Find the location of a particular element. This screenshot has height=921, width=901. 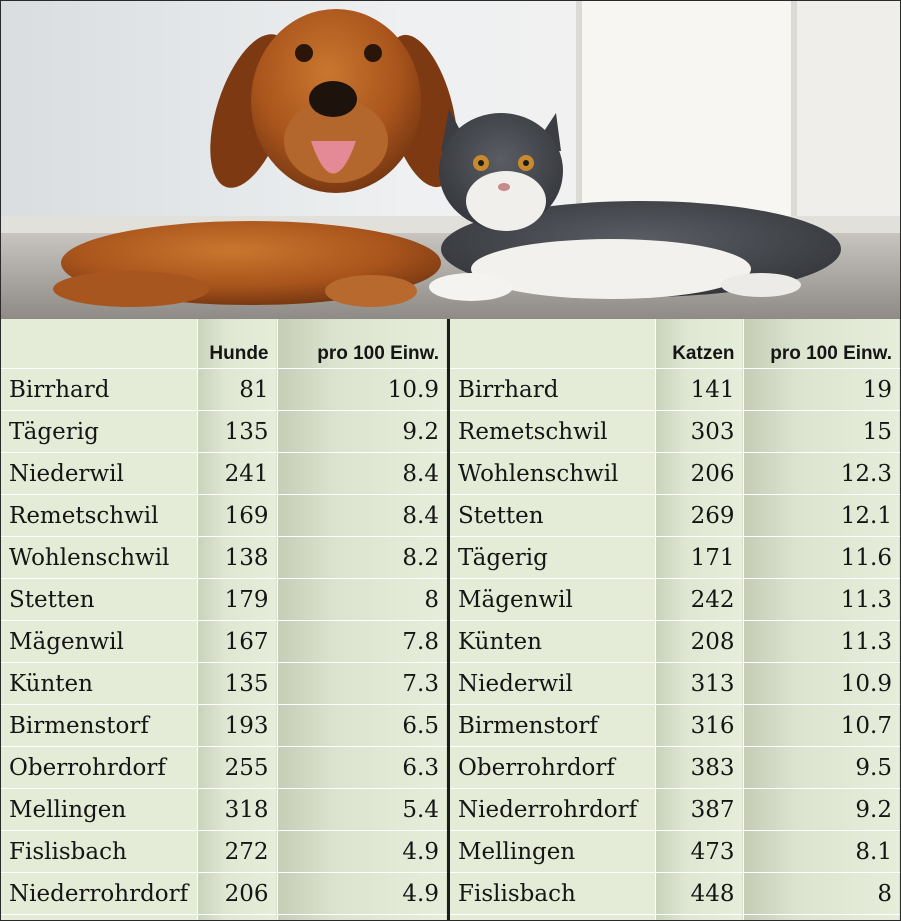

dogs-count-cell: 169 is located at coordinates (236, 515).